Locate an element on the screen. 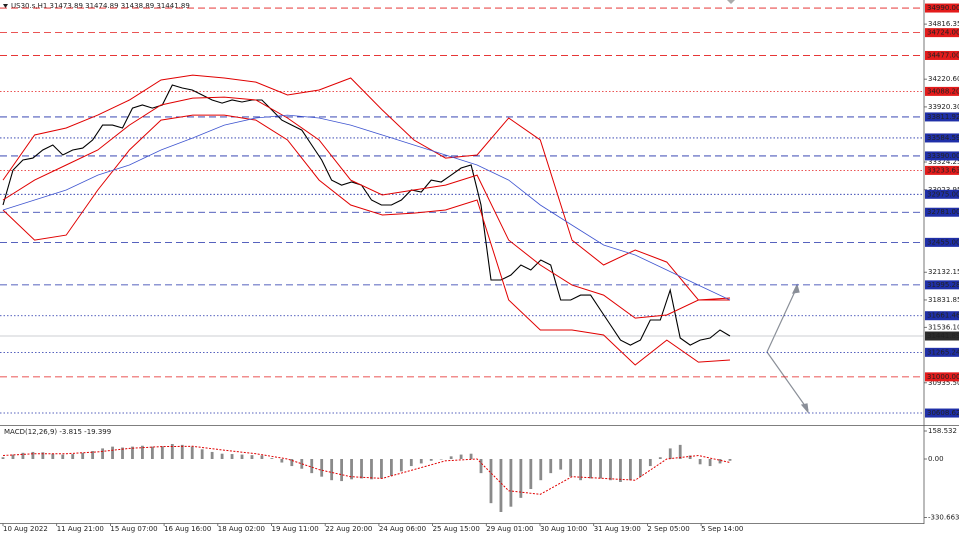 Image resolution: width=959 pixels, height=535 pixels. price-level-label: 31265.24 is located at coordinates (943, 352).